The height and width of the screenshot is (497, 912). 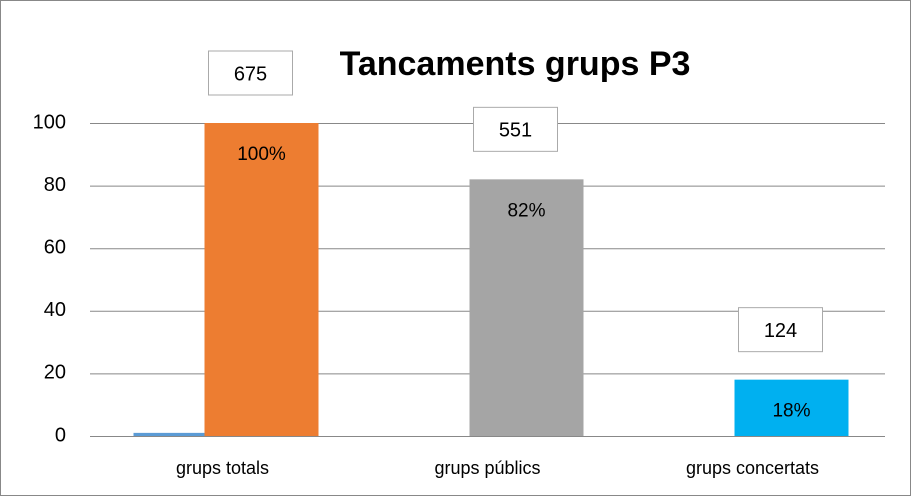 I want to click on y-tick-label: 80, so click(x=55, y=185).